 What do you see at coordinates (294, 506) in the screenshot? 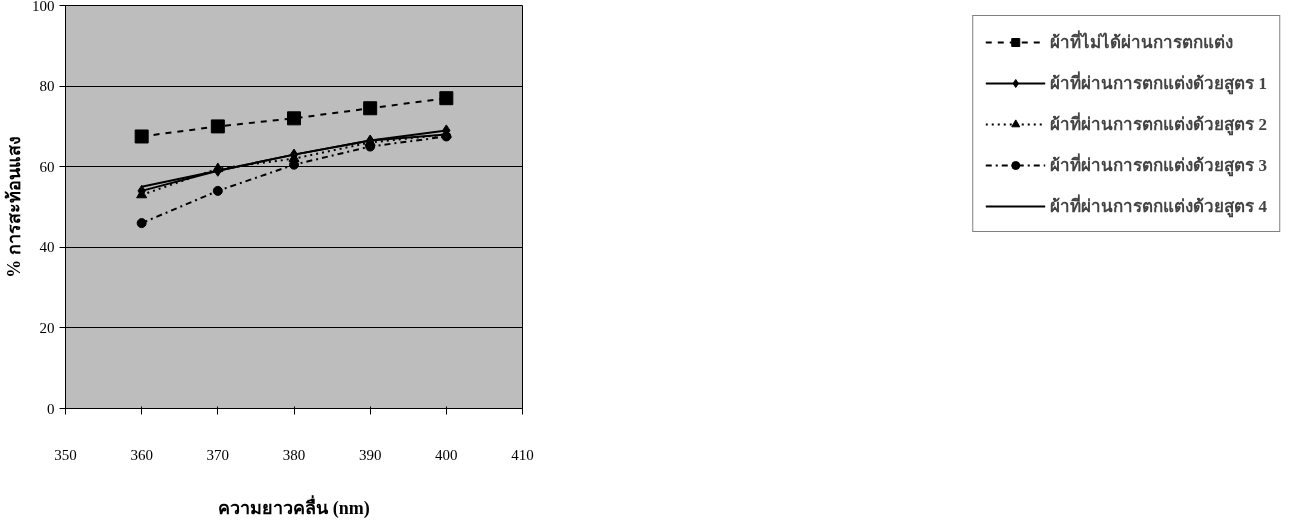
I see `x-axis-title: ความยาวคลื่น (nm)` at bounding box center [294, 506].